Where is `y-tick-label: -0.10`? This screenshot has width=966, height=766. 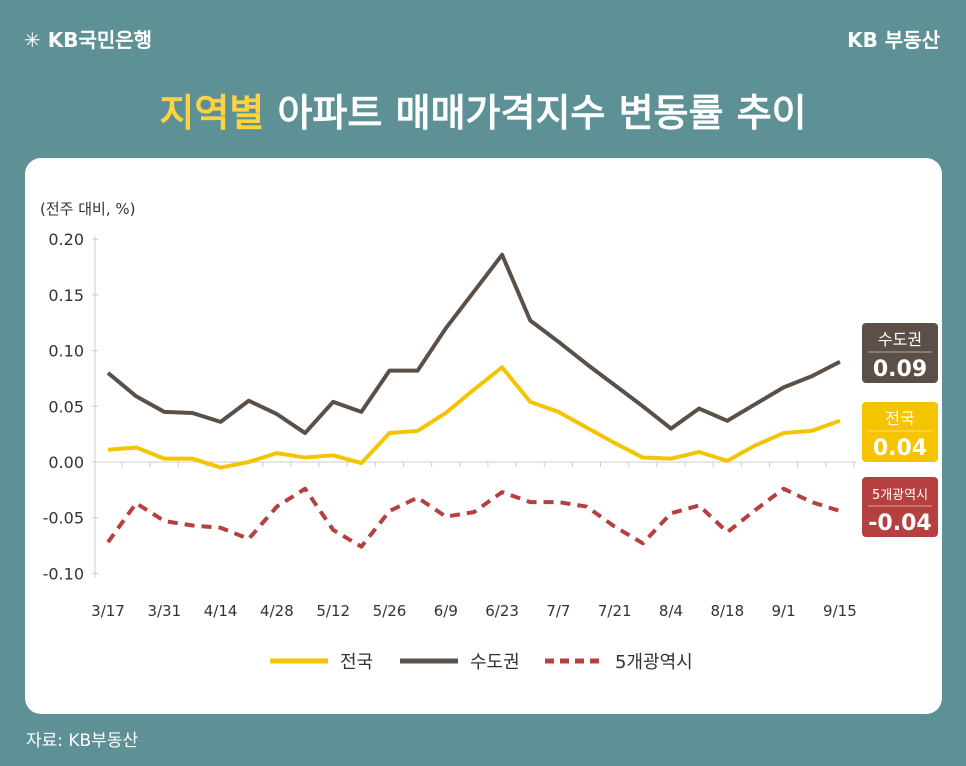
y-tick-label: -0.10 is located at coordinates (63, 573).